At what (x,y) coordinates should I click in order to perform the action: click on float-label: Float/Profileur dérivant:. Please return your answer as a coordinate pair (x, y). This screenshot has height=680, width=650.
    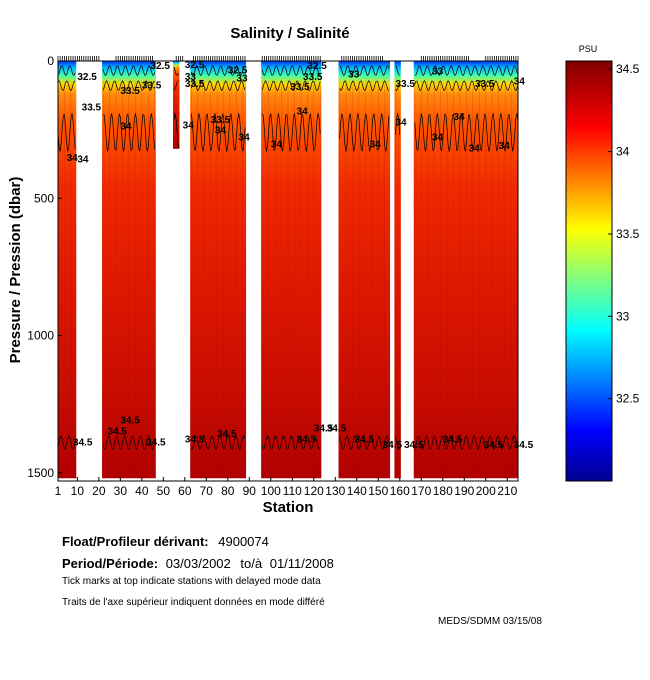
    Looking at the image, I should click on (135, 541).